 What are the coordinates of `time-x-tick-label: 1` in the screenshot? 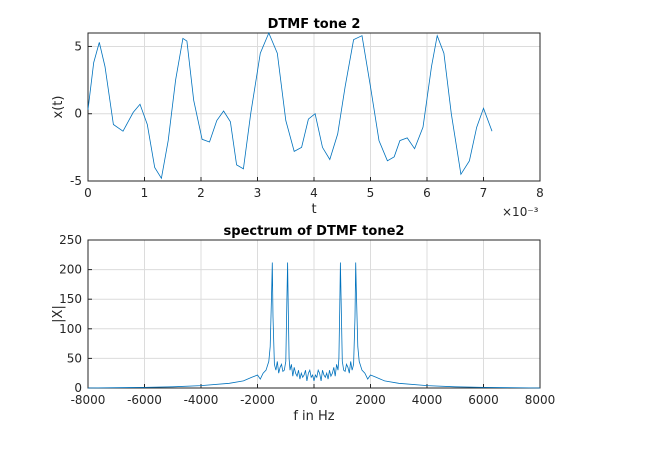 It's located at (145, 193).